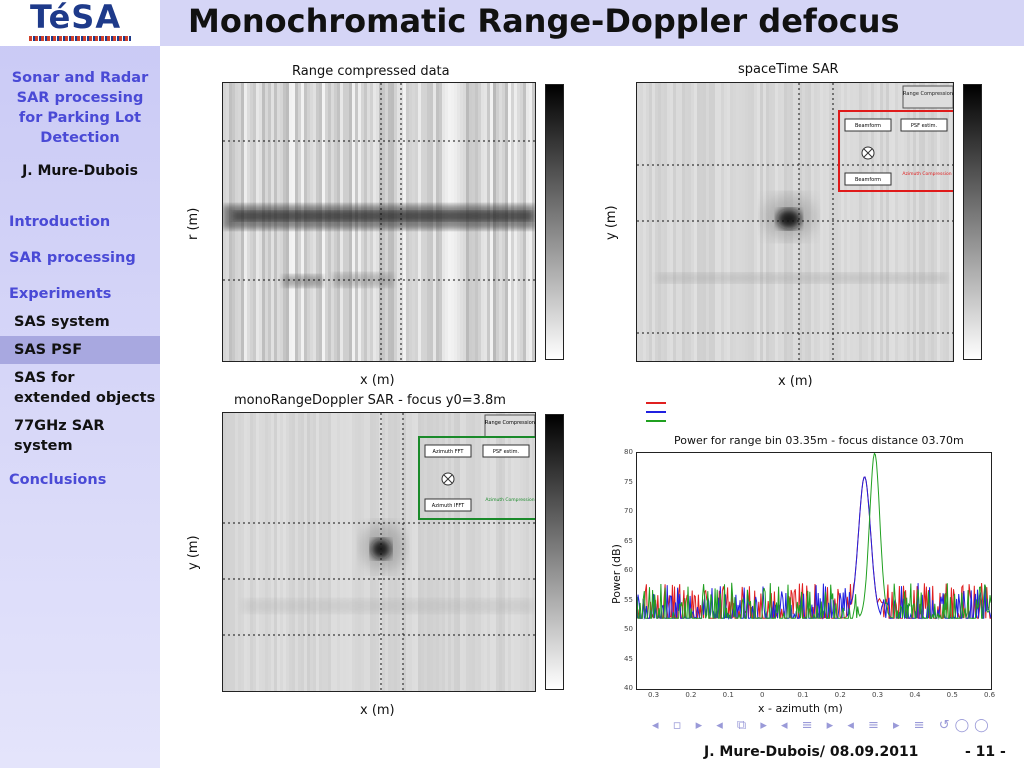  I want to click on panel-range-title: Range compressed data, so click(371, 71).